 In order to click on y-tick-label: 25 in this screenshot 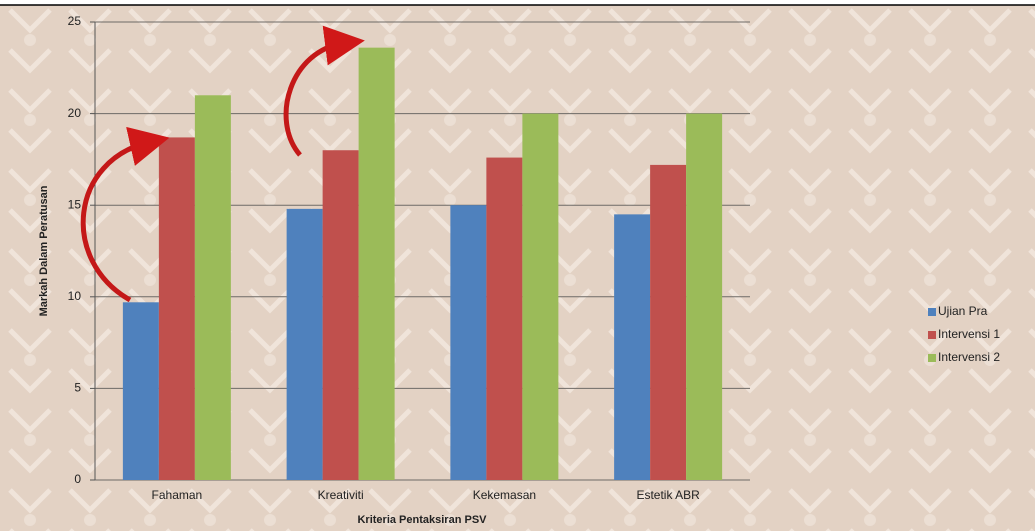, I will do `click(75, 21)`.